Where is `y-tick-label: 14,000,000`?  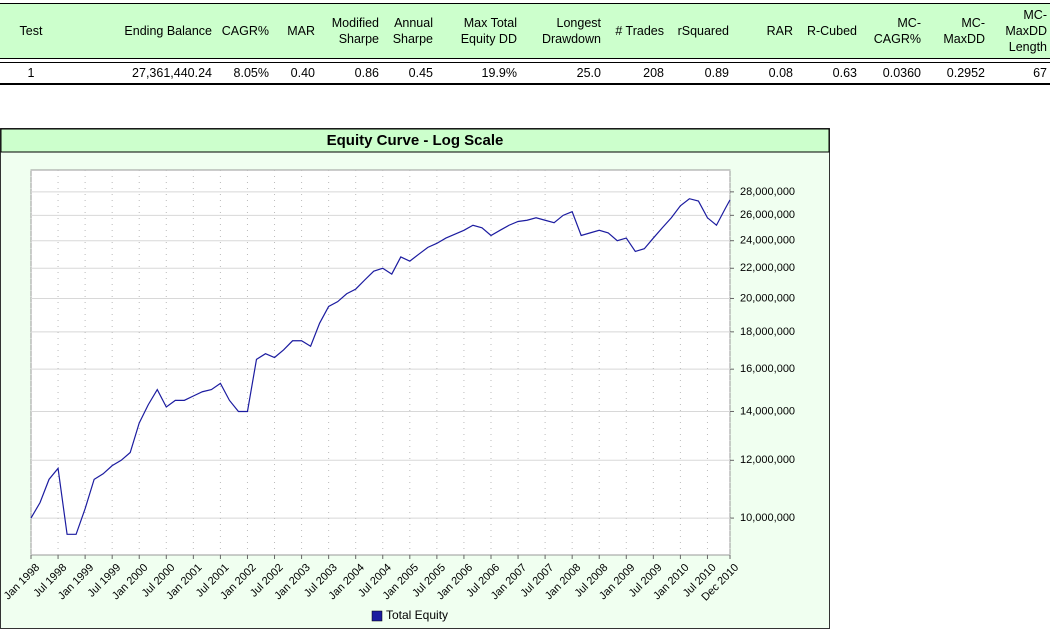 y-tick-label: 14,000,000 is located at coordinates (767, 411).